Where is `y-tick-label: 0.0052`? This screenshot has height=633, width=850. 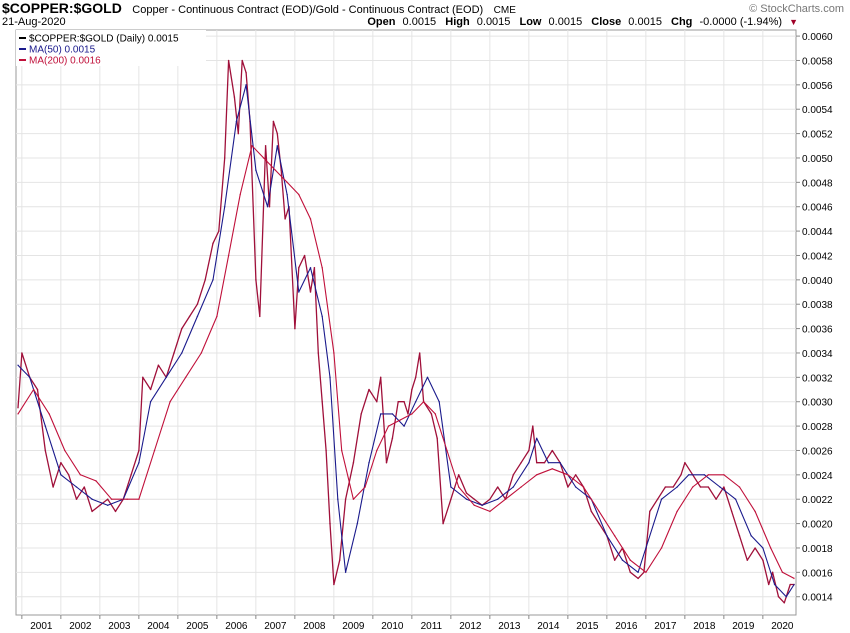 y-tick-label: 0.0052 is located at coordinates (817, 135).